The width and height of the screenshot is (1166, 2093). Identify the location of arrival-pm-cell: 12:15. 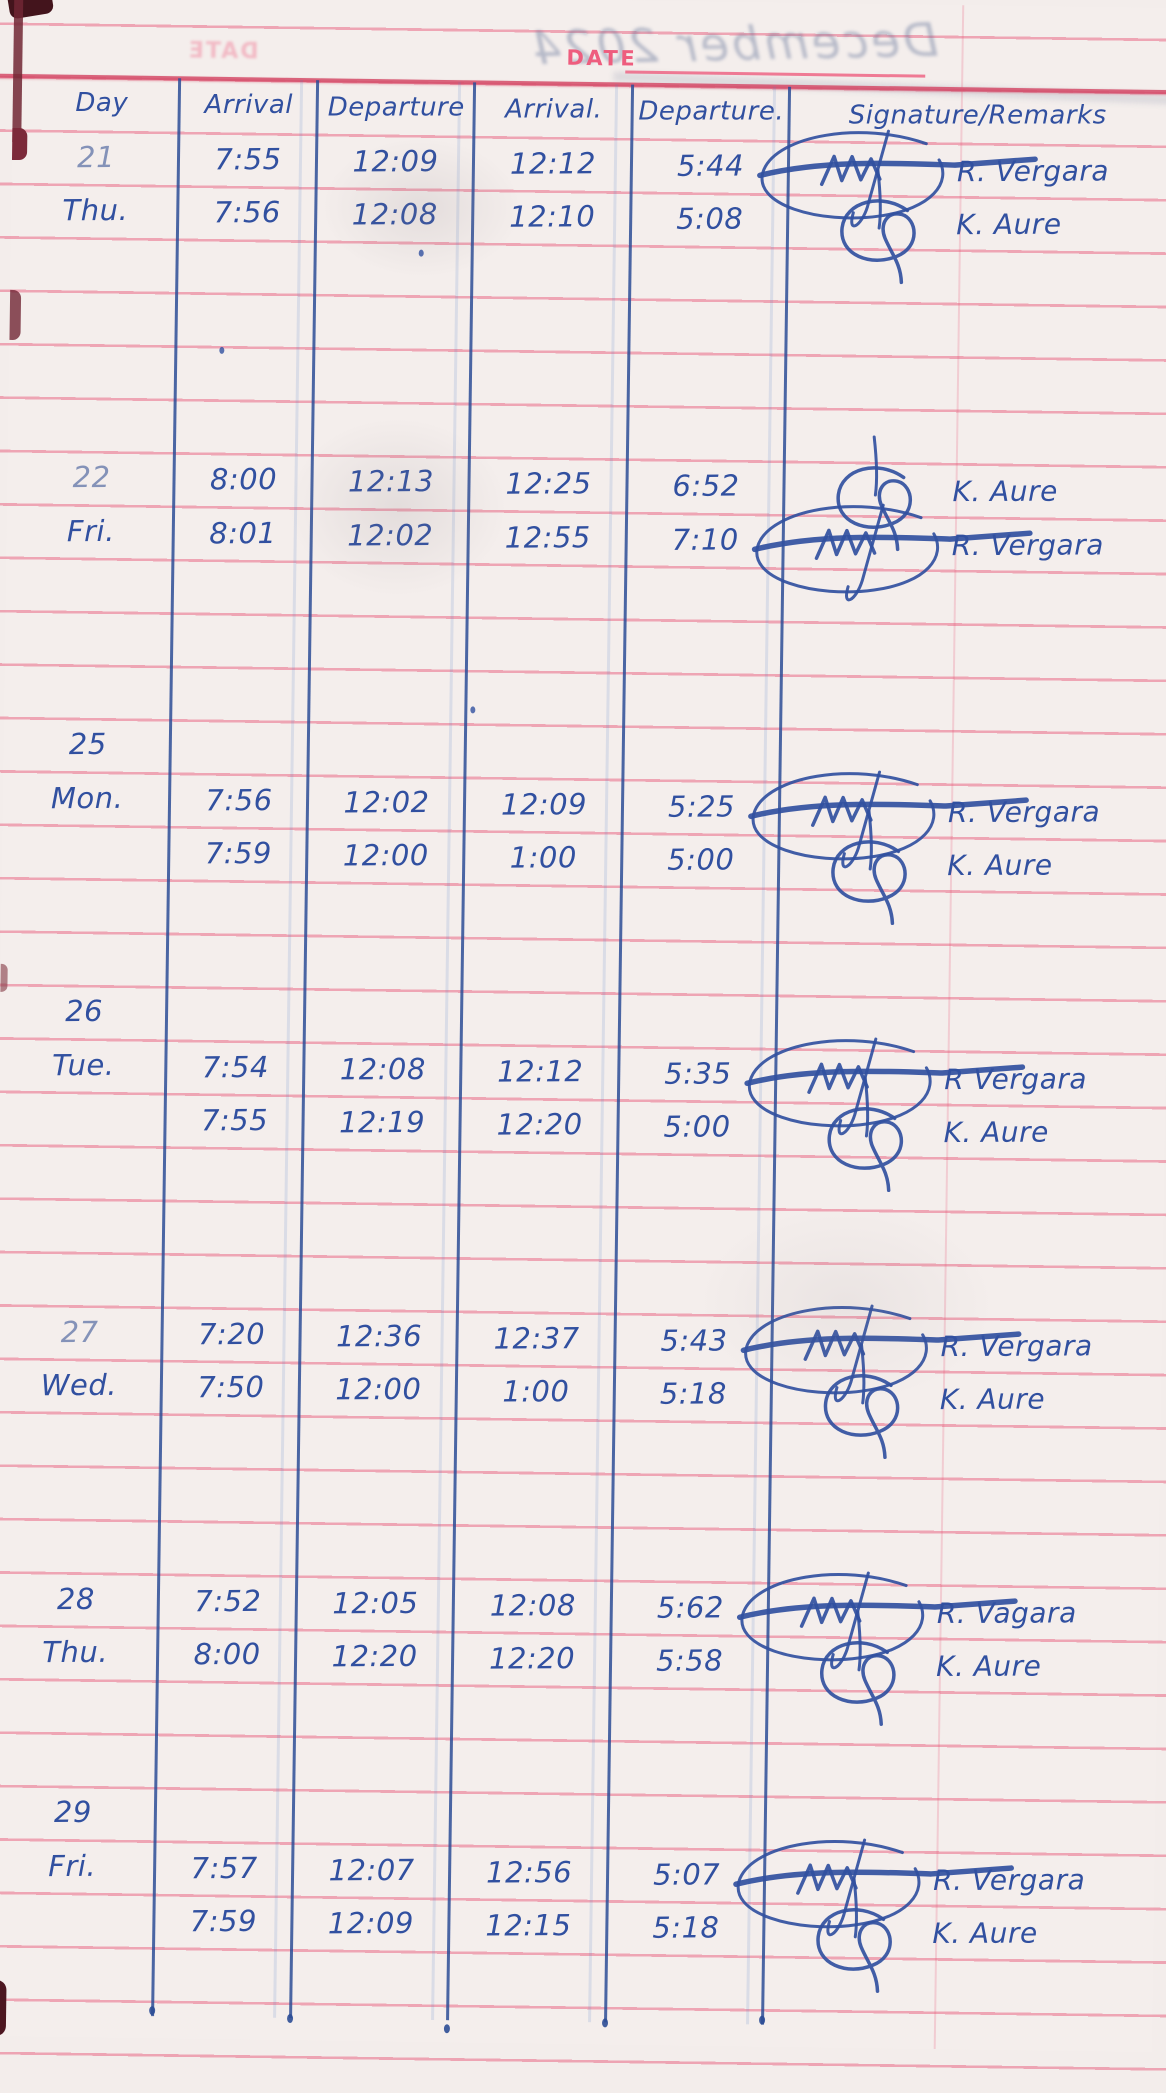
(528, 1925).